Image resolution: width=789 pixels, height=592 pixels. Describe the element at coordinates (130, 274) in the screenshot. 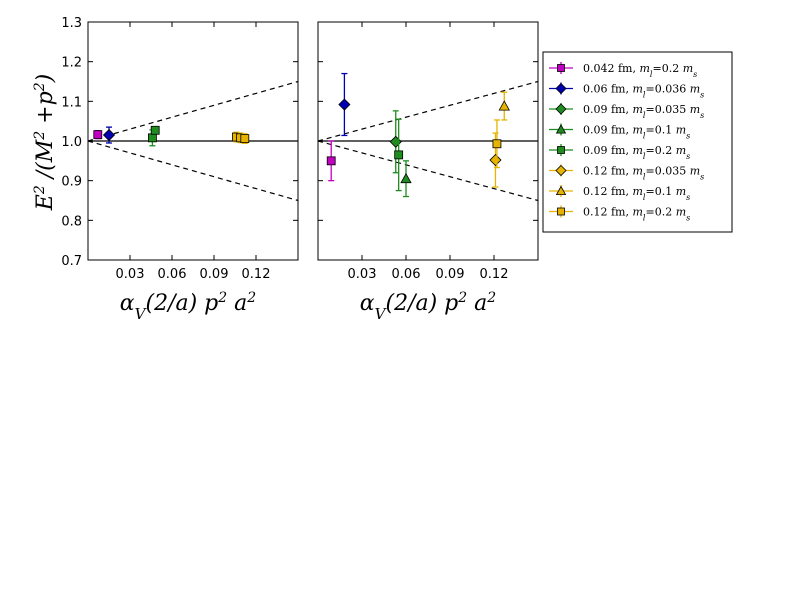

I see `left-x-tick-label: 0.03` at that location.